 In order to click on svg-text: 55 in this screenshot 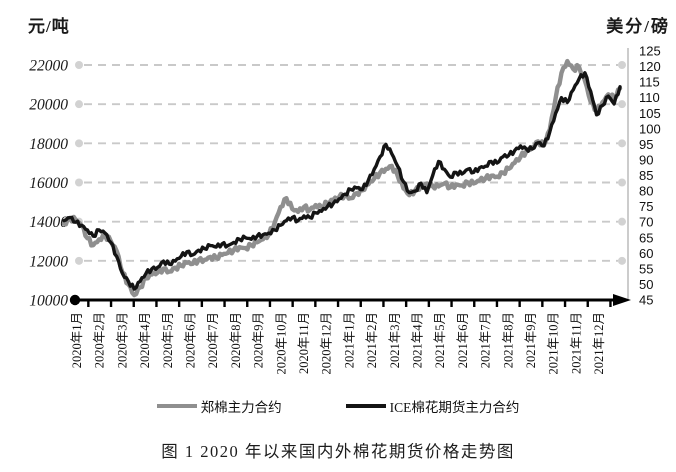, I will do `click(646, 268)`.